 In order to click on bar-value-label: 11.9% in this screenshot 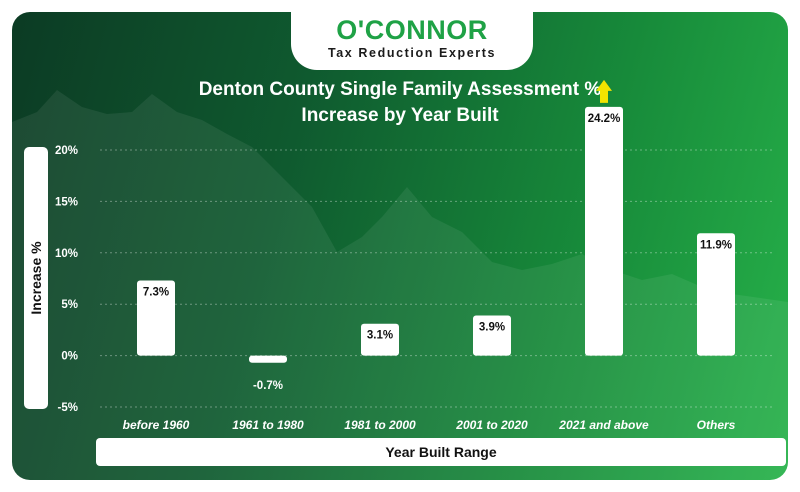, I will do `click(716, 245)`.